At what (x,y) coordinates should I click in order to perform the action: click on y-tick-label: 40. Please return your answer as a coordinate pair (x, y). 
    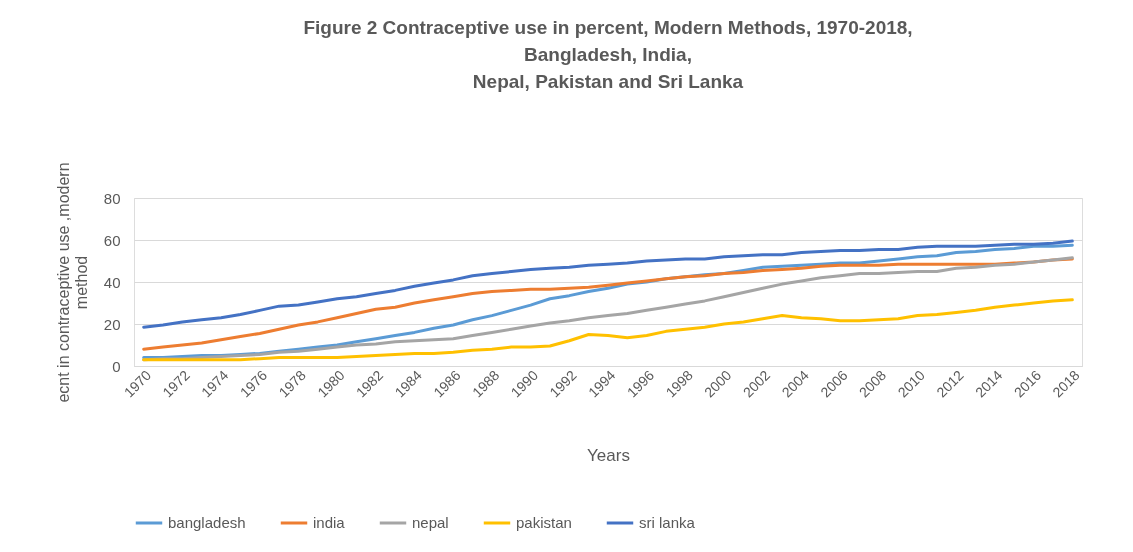
    Looking at the image, I should click on (112, 282).